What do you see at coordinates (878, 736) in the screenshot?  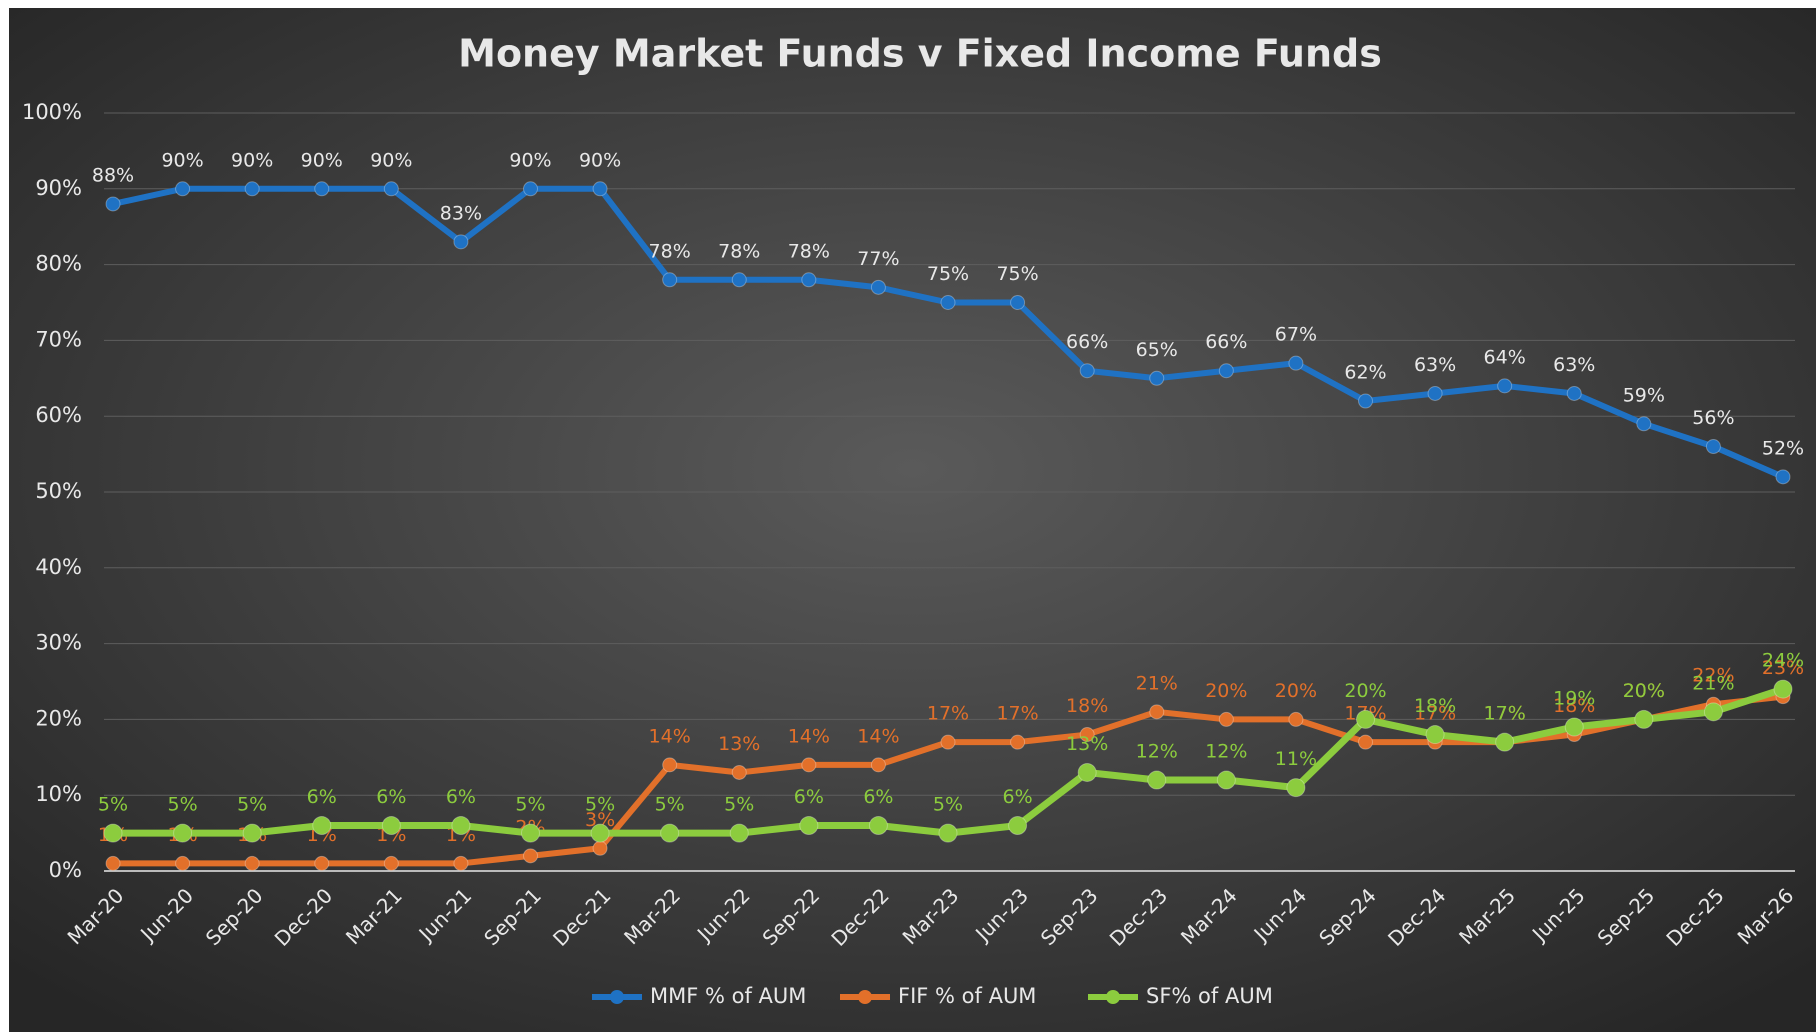 I see `data-label: 14%` at bounding box center [878, 736].